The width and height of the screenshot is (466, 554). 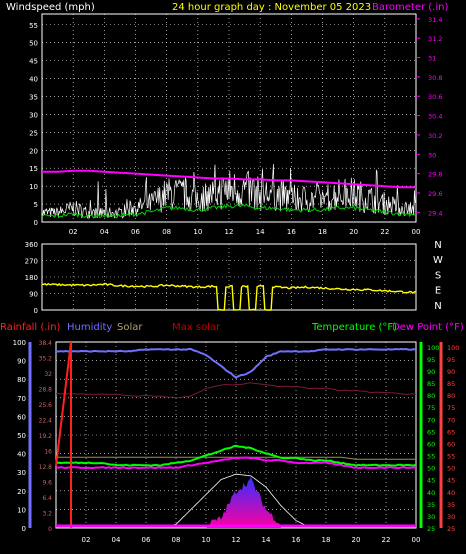 What do you see at coordinates (236, 540) in the screenshot?
I see `panel3-x-tick-label: 12` at bounding box center [236, 540].